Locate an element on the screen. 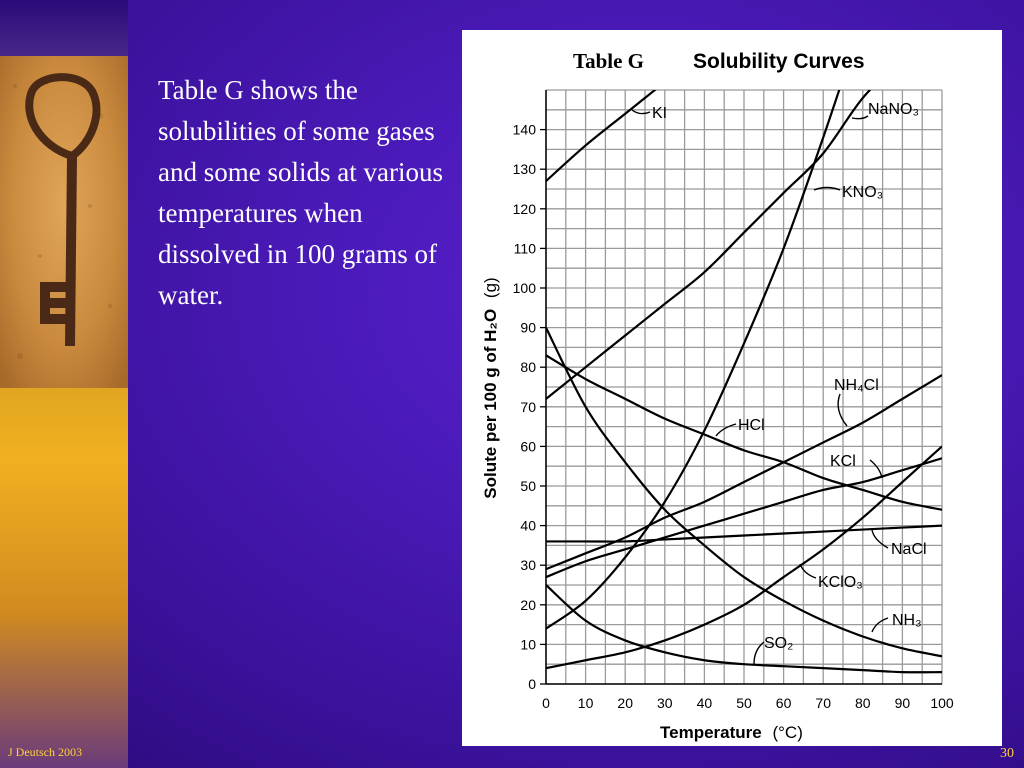  leader-line-nh4cl is located at coordinates (842, 410).